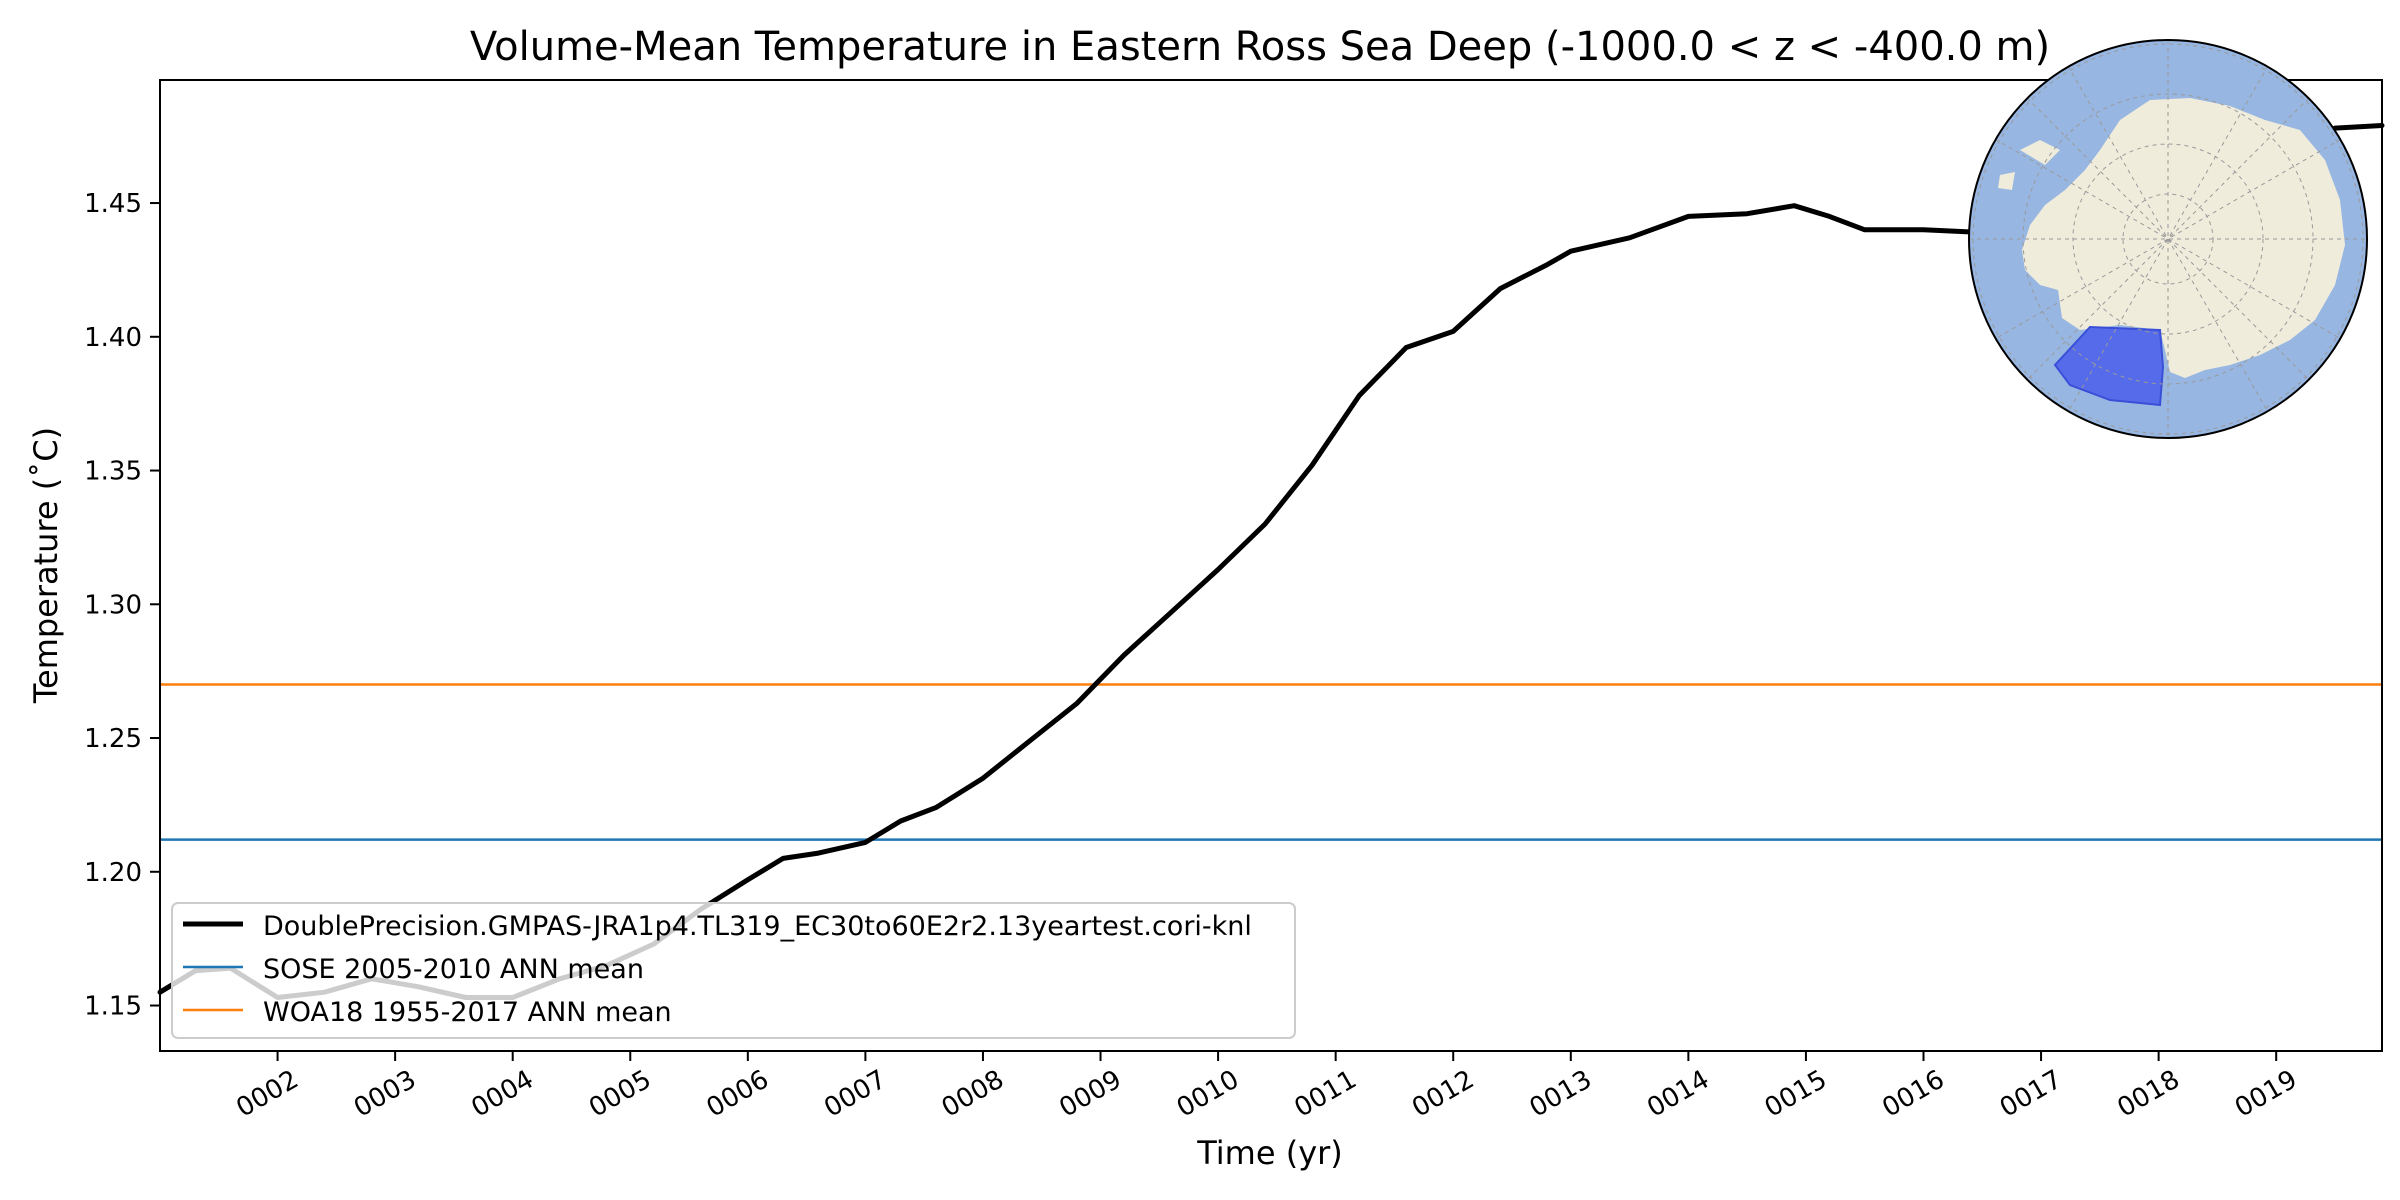  What do you see at coordinates (113, 1007) in the screenshot?
I see `y-tick-label: 1.15` at bounding box center [113, 1007].